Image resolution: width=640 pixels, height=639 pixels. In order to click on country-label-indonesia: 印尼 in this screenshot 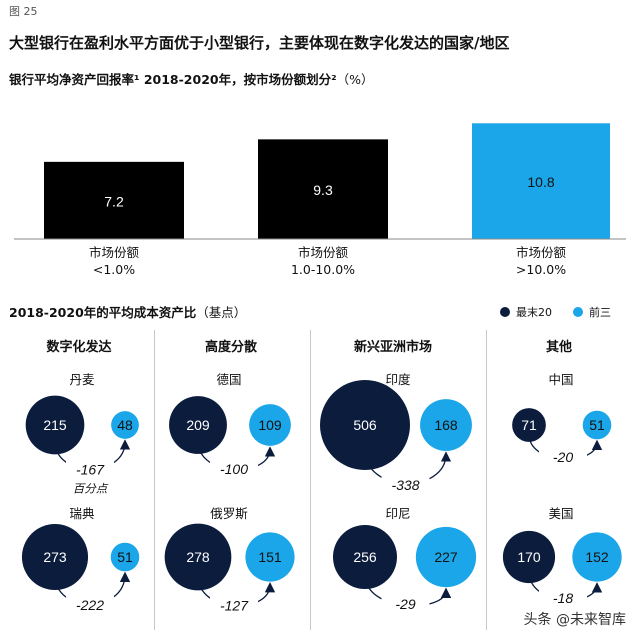, I will do `click(398, 513)`.